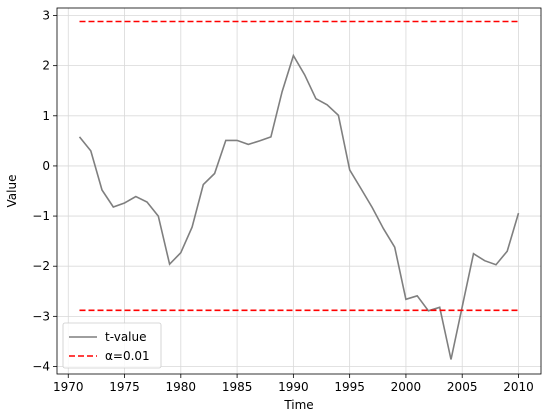  I want to click on x-axis: 1970 1975 1980 1985 1990 1995 2000 2005 2010, so click(293, 384).